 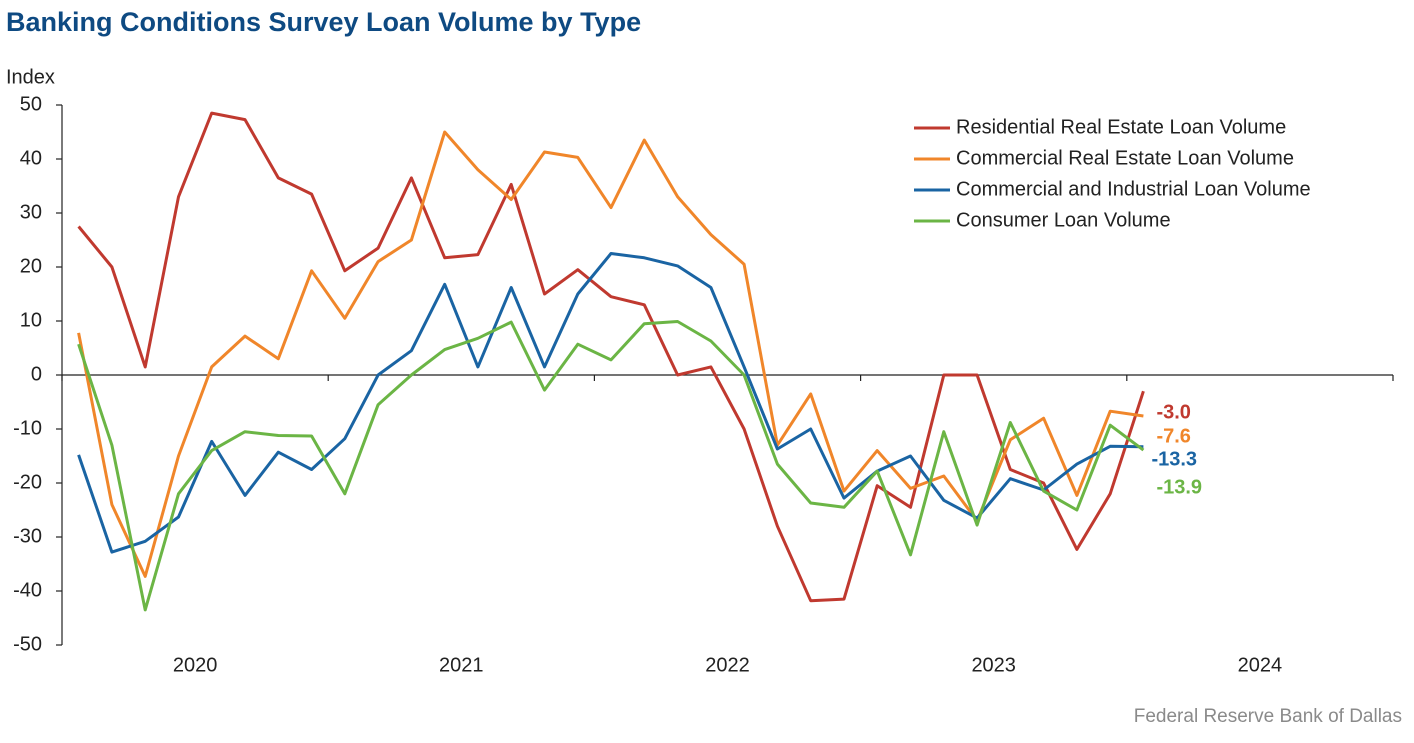 I want to click on legend-label: Residential Real Estate Loan Volume, so click(x=1121, y=127).